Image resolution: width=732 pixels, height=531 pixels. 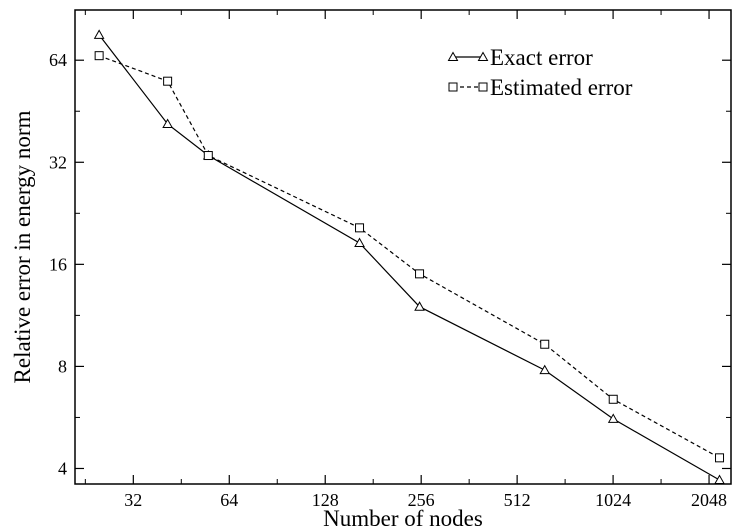 I want to click on x-tick-label: 256, so click(x=421, y=500).